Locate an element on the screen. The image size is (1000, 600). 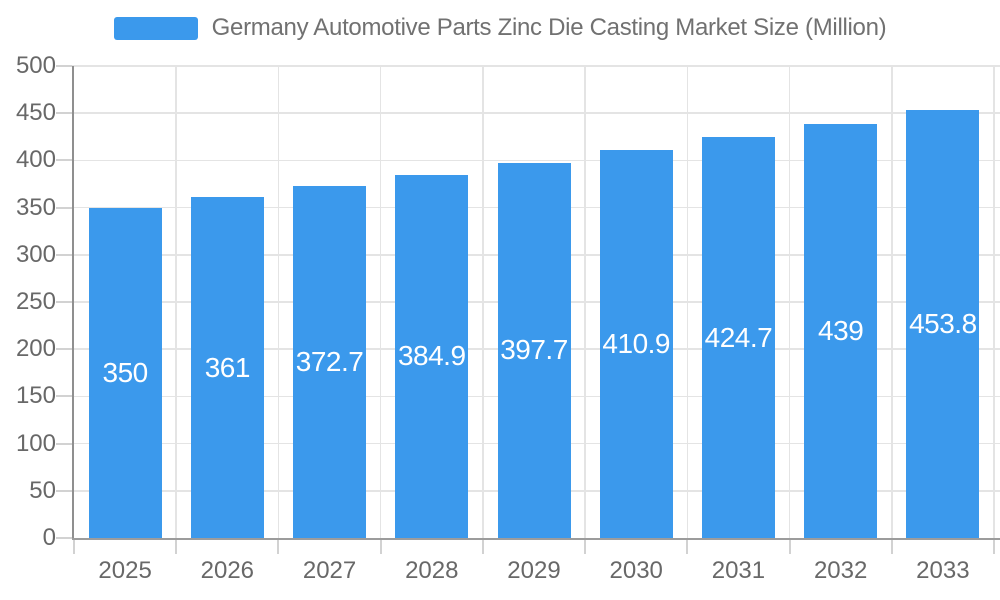
bar-2030: 410.9 is located at coordinates (636, 344).